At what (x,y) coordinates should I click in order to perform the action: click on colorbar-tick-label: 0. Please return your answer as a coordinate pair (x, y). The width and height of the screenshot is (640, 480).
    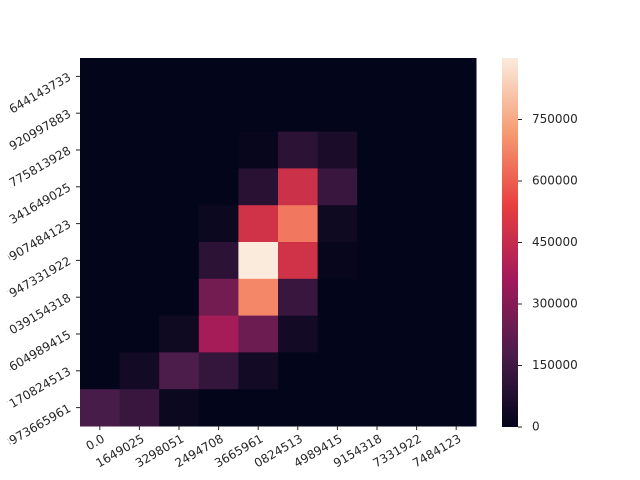
    Looking at the image, I should click on (536, 427).